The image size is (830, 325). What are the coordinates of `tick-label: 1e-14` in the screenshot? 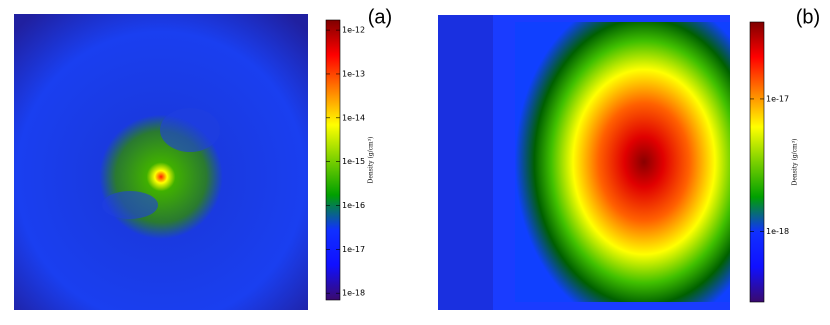 It's located at (353, 117).